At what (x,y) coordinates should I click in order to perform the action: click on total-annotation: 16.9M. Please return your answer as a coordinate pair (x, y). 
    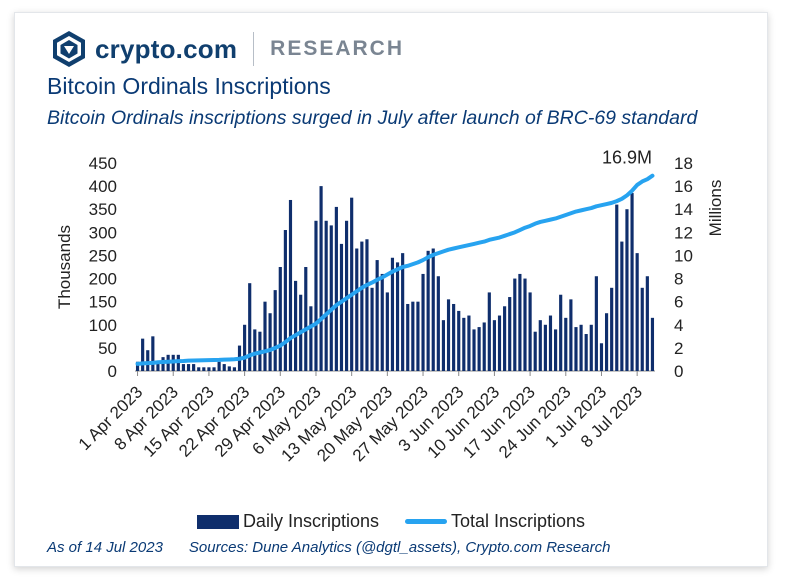
    Looking at the image, I should click on (627, 158).